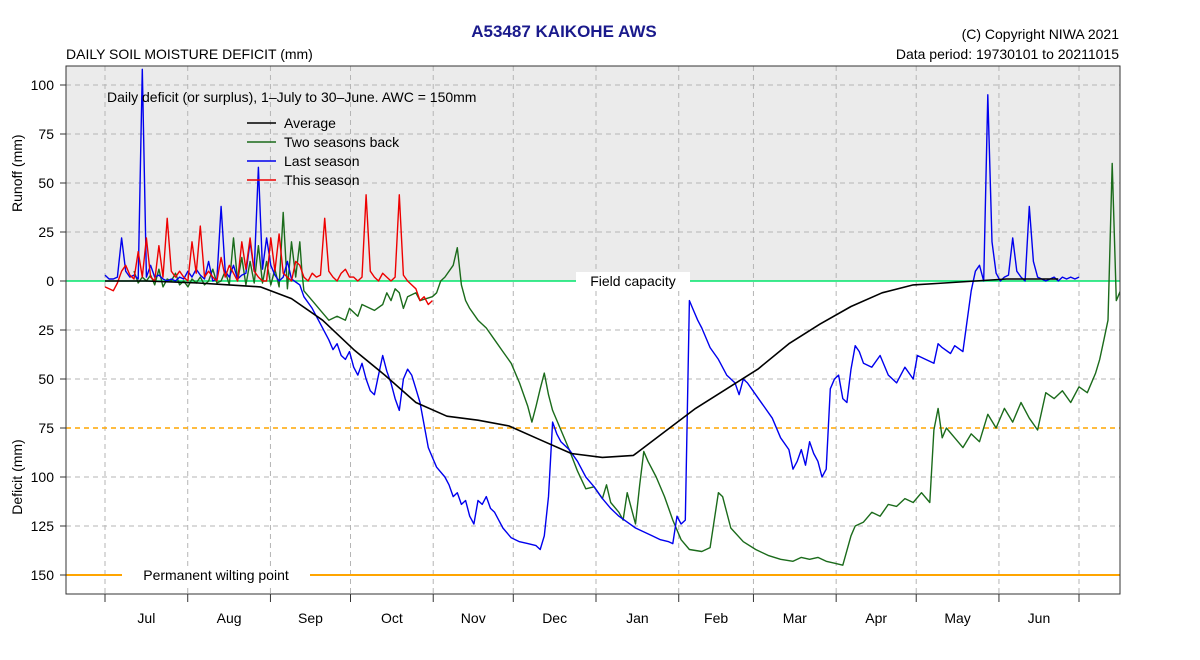 This screenshot has width=1200, height=660. What do you see at coordinates (189, 54) in the screenshot?
I see `chart-subtitle: DAILY SOIL MOISTURE DEFICIT (mm)` at bounding box center [189, 54].